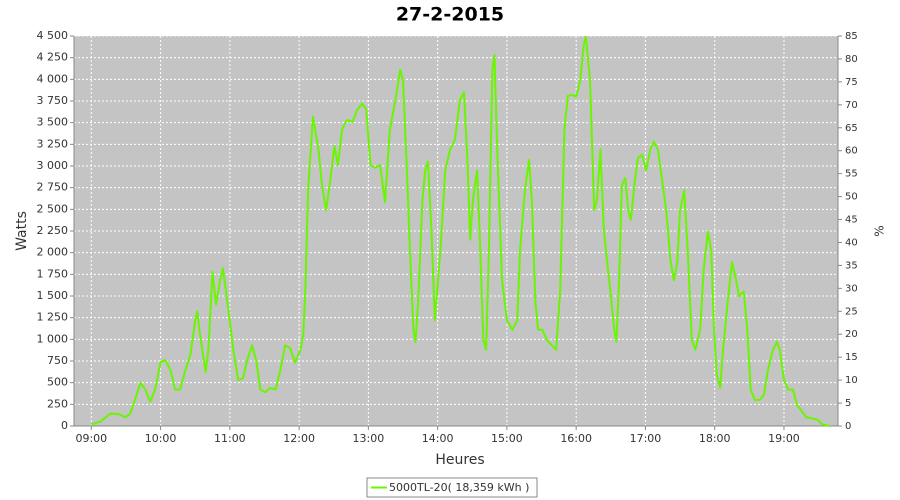 The width and height of the screenshot is (900, 500). Describe the element at coordinates (851, 380) in the screenshot. I see `y2-tick-label: 10` at that location.